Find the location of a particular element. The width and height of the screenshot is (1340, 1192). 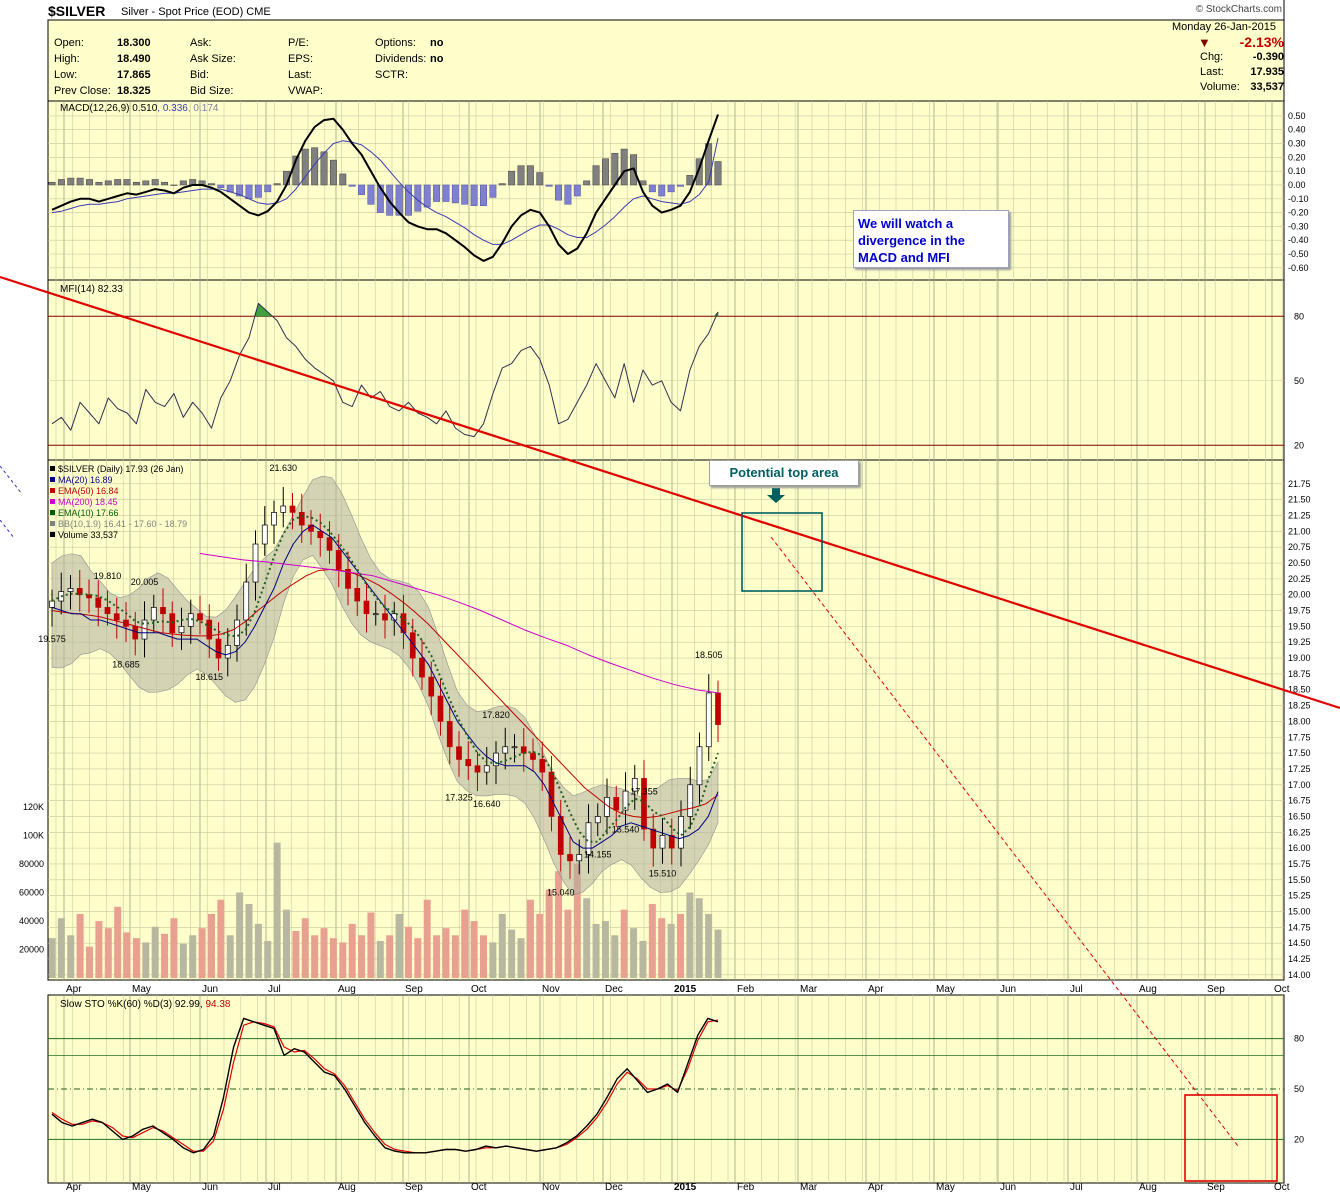

stat-label: Ask: is located at coordinates (201, 43).